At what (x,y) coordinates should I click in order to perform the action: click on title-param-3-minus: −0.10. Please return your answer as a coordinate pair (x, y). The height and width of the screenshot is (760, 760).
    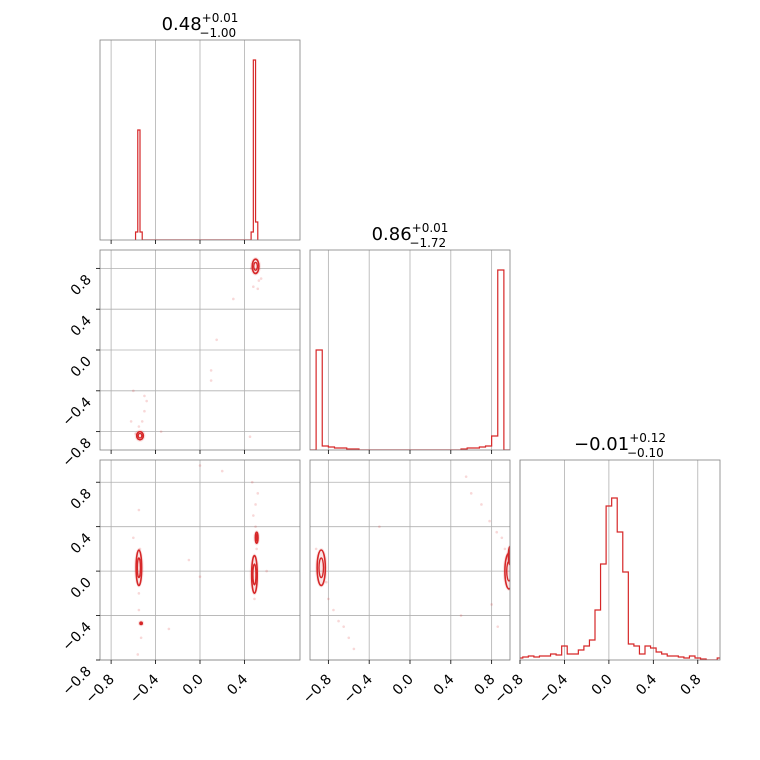
    Looking at the image, I should click on (645, 453).